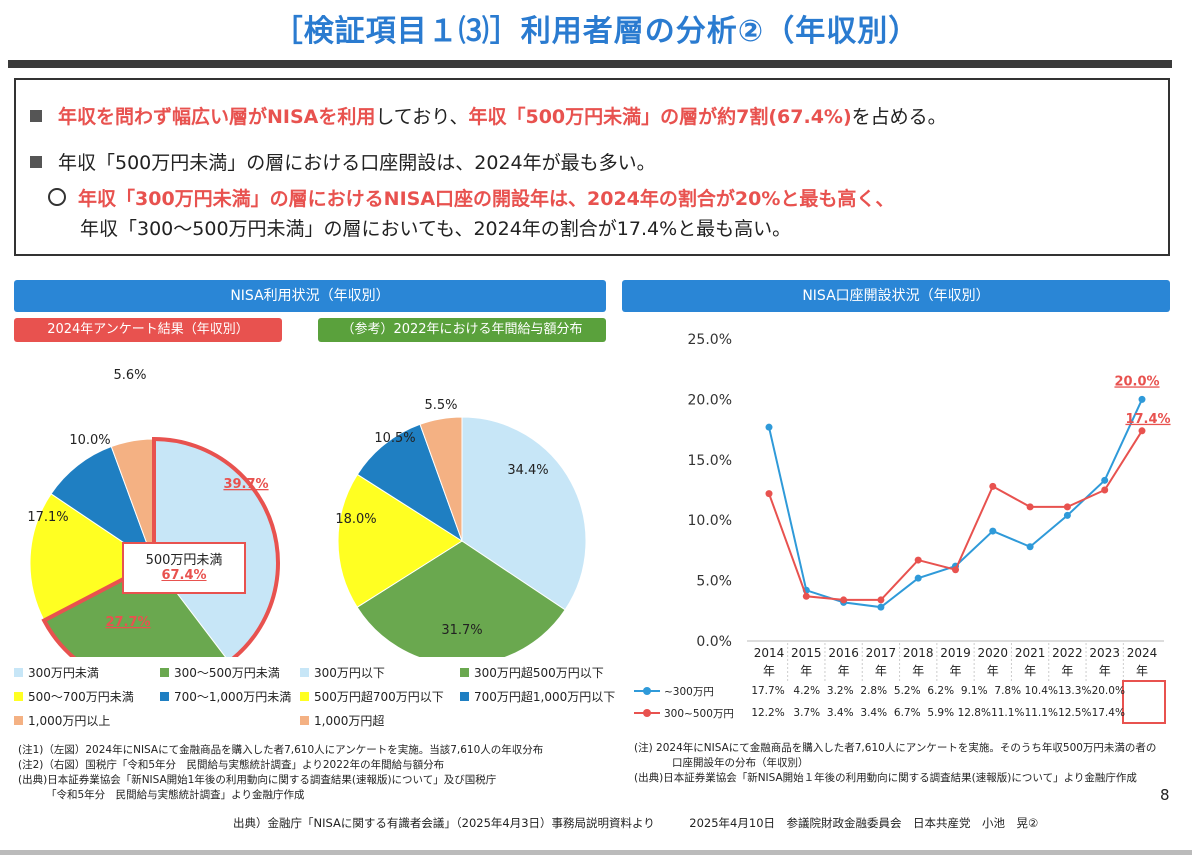  What do you see at coordinates (710, 400) in the screenshot?
I see `y-tick-label: 20.0%` at bounding box center [710, 400].